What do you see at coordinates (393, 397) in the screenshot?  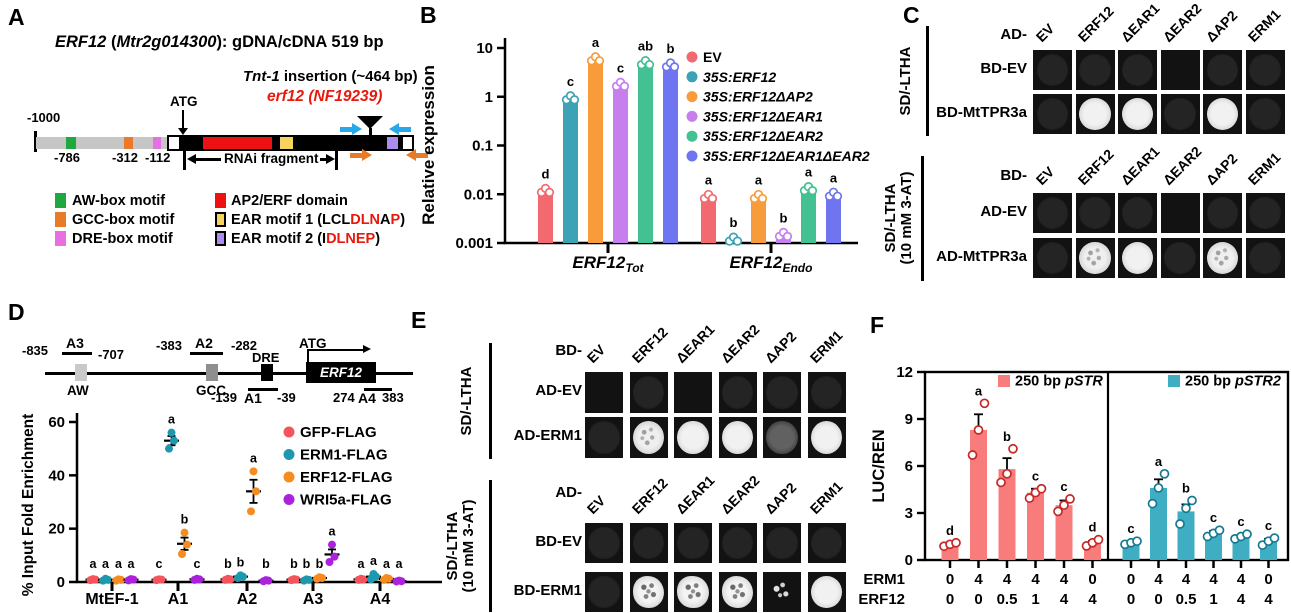 I see `a4-end: 383` at bounding box center [393, 397].